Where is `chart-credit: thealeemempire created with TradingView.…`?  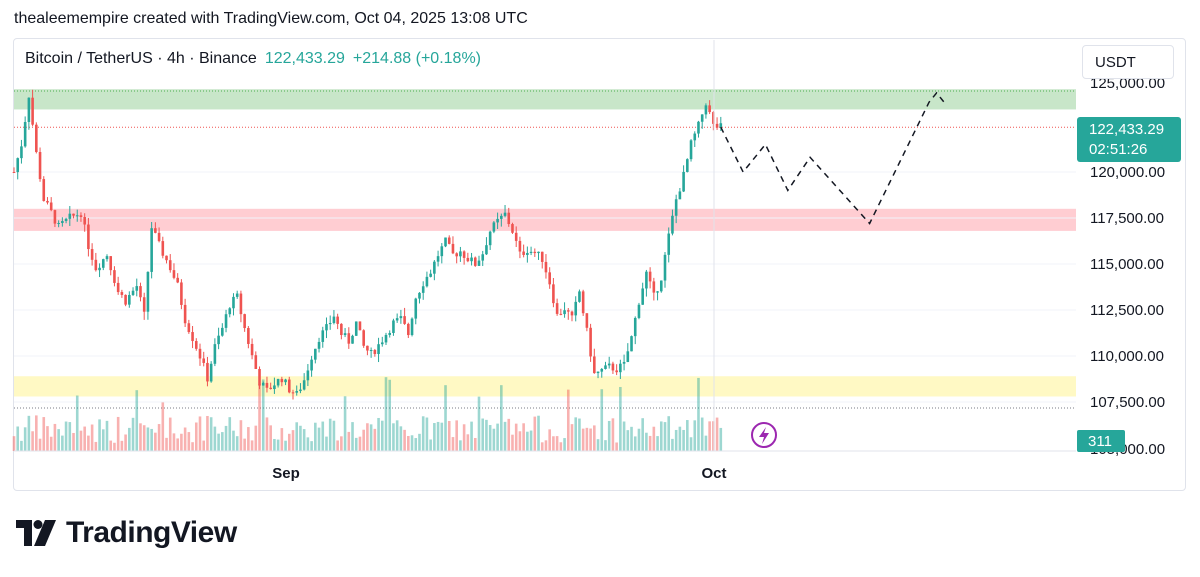 chart-credit: thealeemempire created with TradingView.… is located at coordinates (271, 18).